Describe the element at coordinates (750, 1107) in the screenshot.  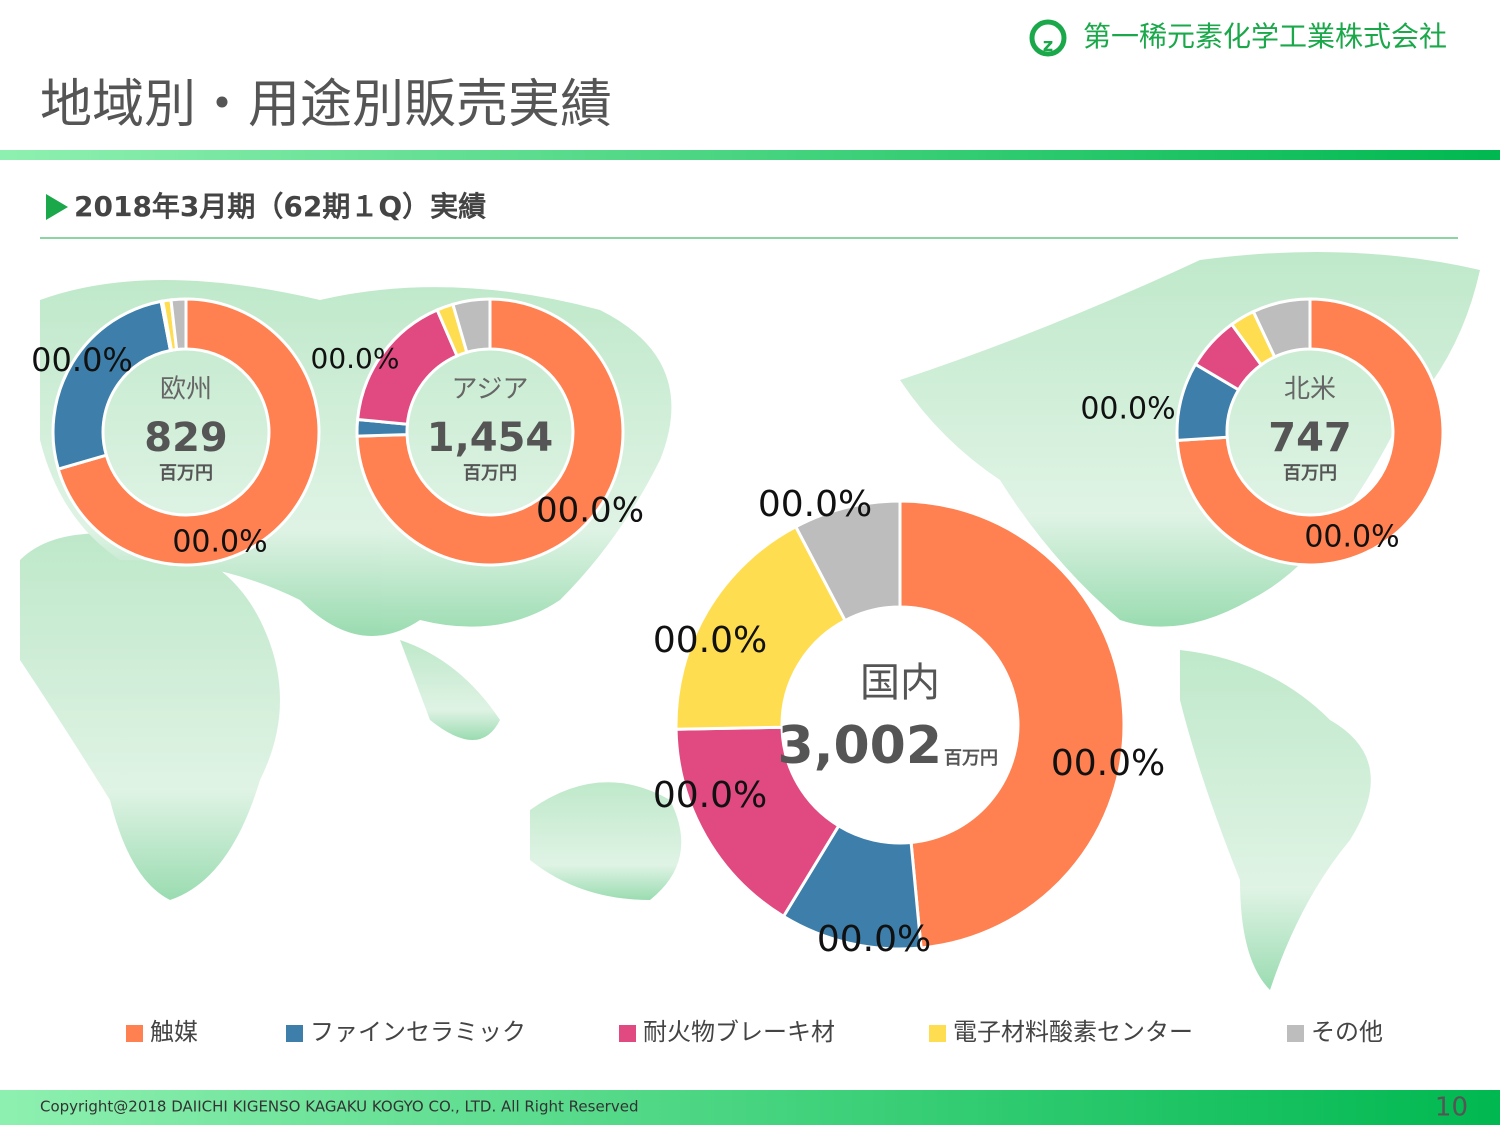
I see `footer-bar` at that location.